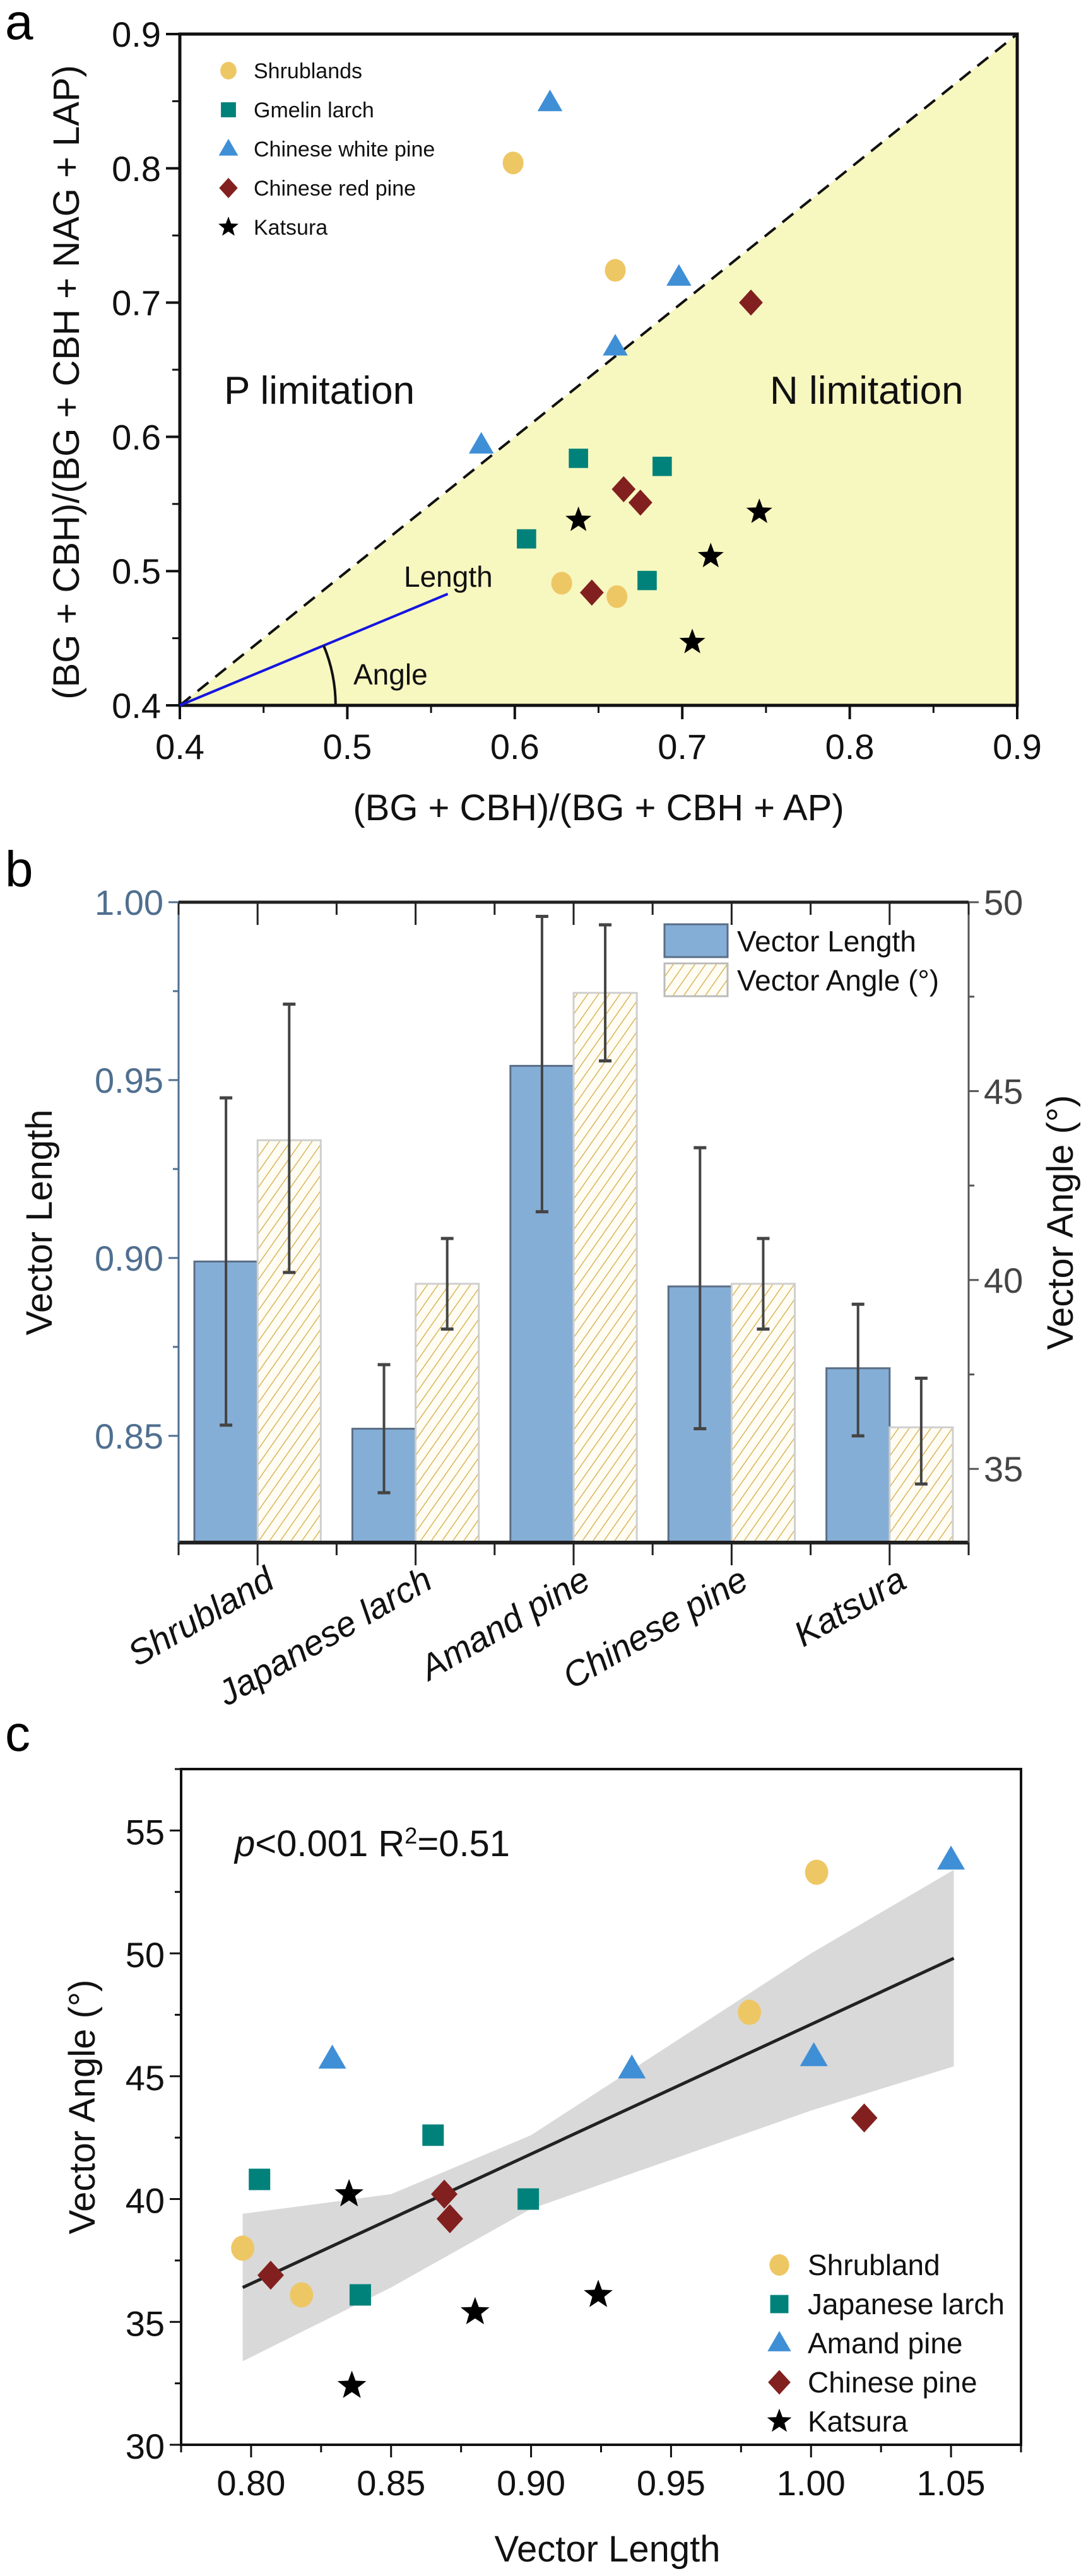 The image size is (1086, 2576). Describe the element at coordinates (779, 2420) in the screenshot. I see `legend-star-icon` at that location.